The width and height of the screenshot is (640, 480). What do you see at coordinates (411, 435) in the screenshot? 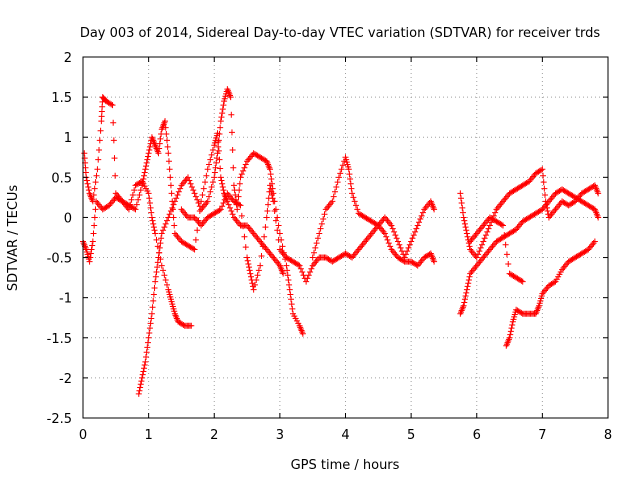
I see `x-tick-label: 5` at bounding box center [411, 435].